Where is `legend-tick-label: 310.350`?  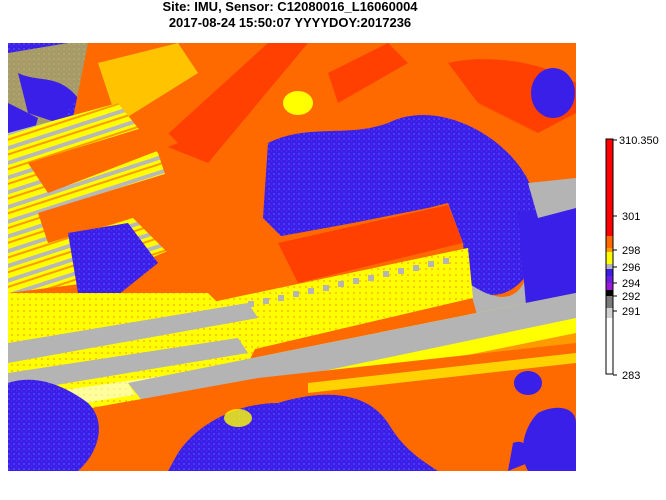 legend-tick-label: 310.350 is located at coordinates (639, 141).